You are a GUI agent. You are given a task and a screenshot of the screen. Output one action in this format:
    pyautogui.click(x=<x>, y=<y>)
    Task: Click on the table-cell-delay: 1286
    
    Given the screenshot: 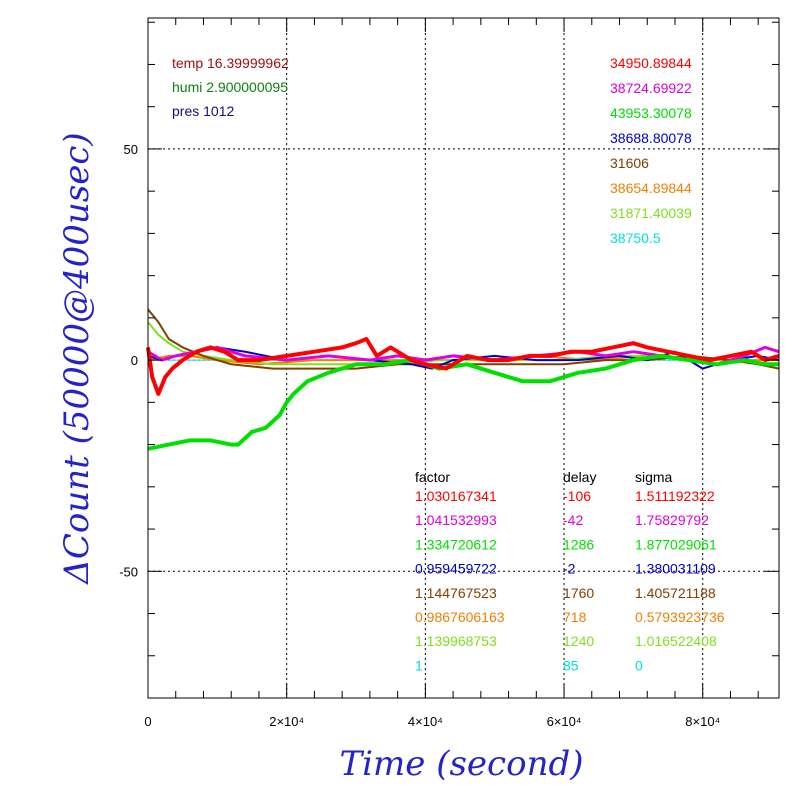 What is the action you would take?
    pyautogui.click(x=578, y=544)
    